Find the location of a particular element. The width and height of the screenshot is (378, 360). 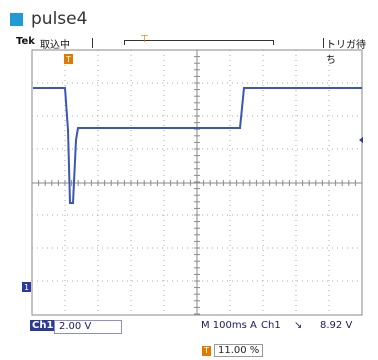

scope-status-bar: Tek 取込中 ⊤ トリガ待ち is located at coordinates (191, 50).